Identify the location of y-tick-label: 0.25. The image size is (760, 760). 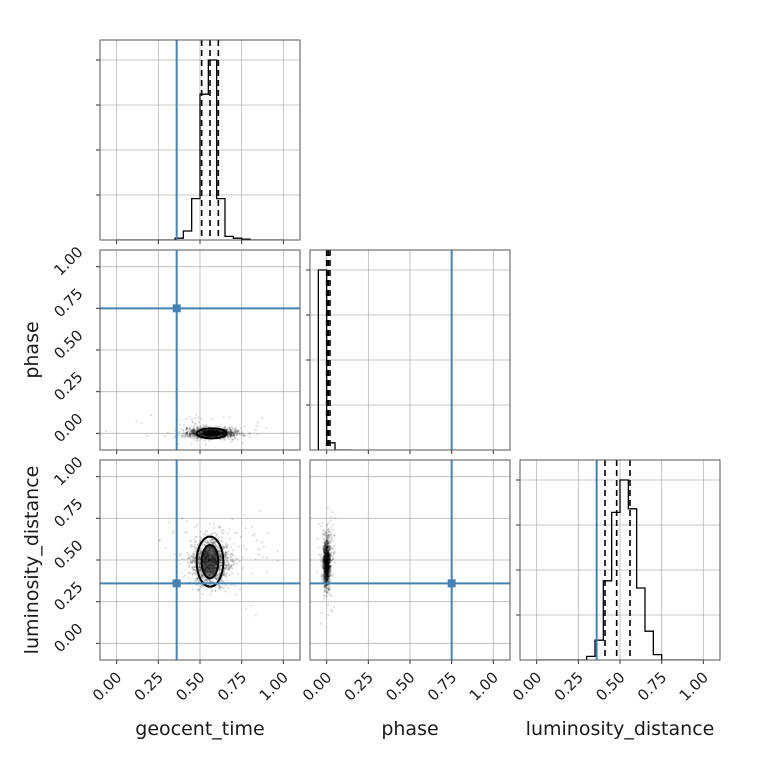
(68, 596).